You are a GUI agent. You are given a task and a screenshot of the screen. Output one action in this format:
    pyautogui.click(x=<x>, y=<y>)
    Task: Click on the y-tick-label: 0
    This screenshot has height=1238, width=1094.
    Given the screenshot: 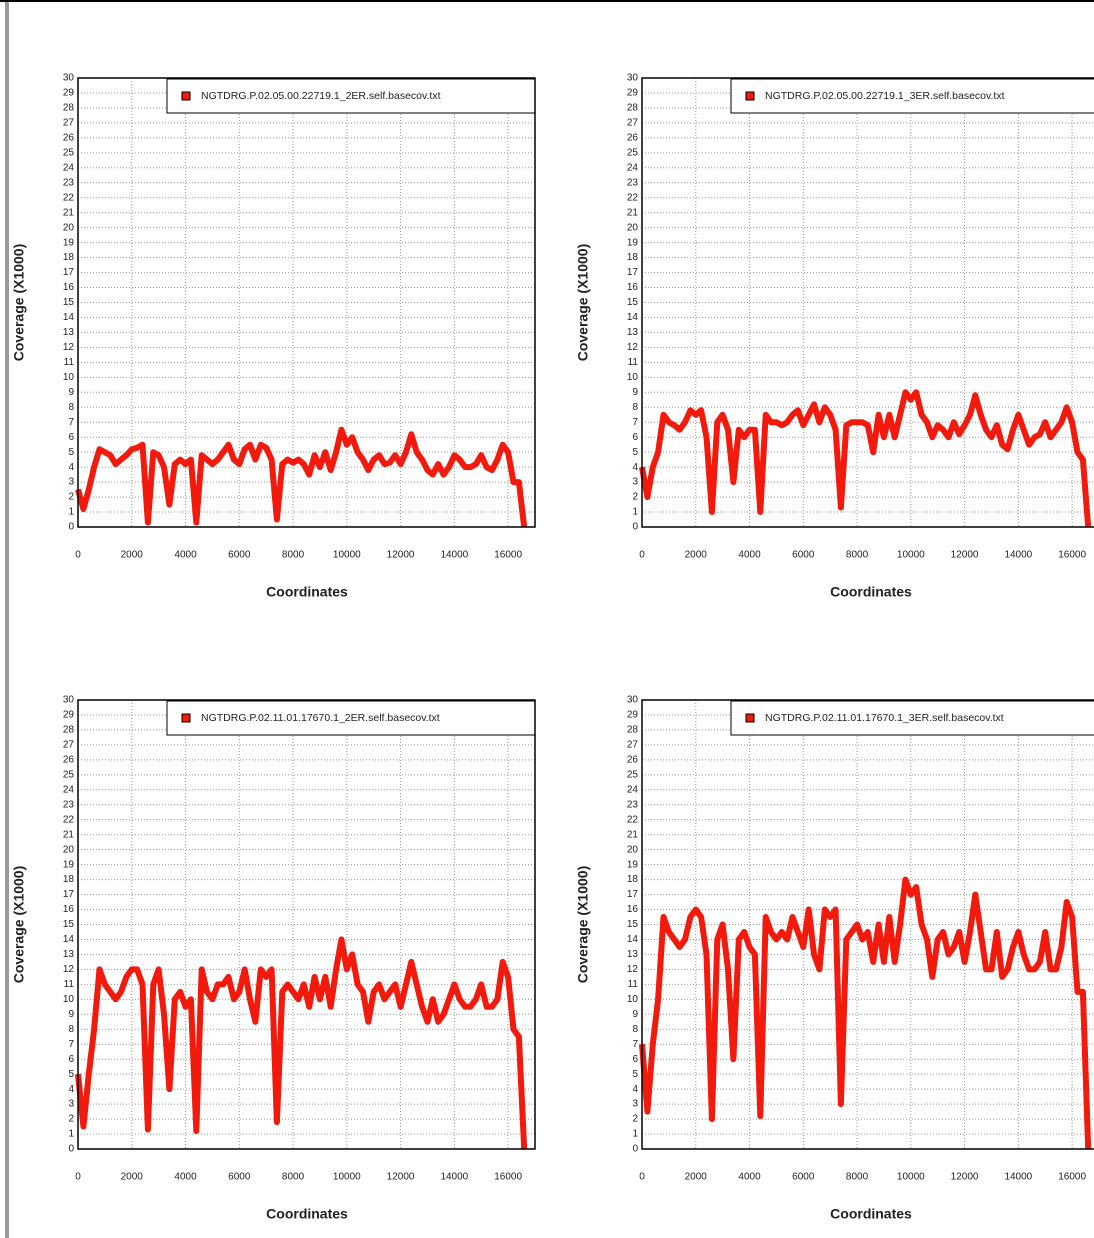 What is the action you would take?
    pyautogui.click(x=635, y=527)
    